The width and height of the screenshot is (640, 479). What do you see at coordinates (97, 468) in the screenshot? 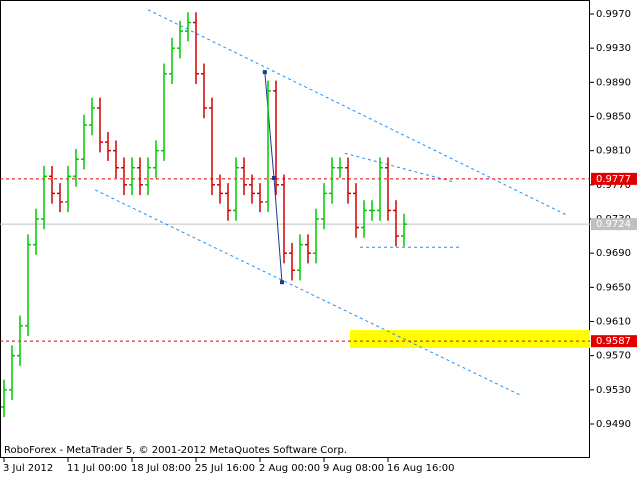
I see `x-tick-label: 11 Jul 00:00` at bounding box center [97, 468].